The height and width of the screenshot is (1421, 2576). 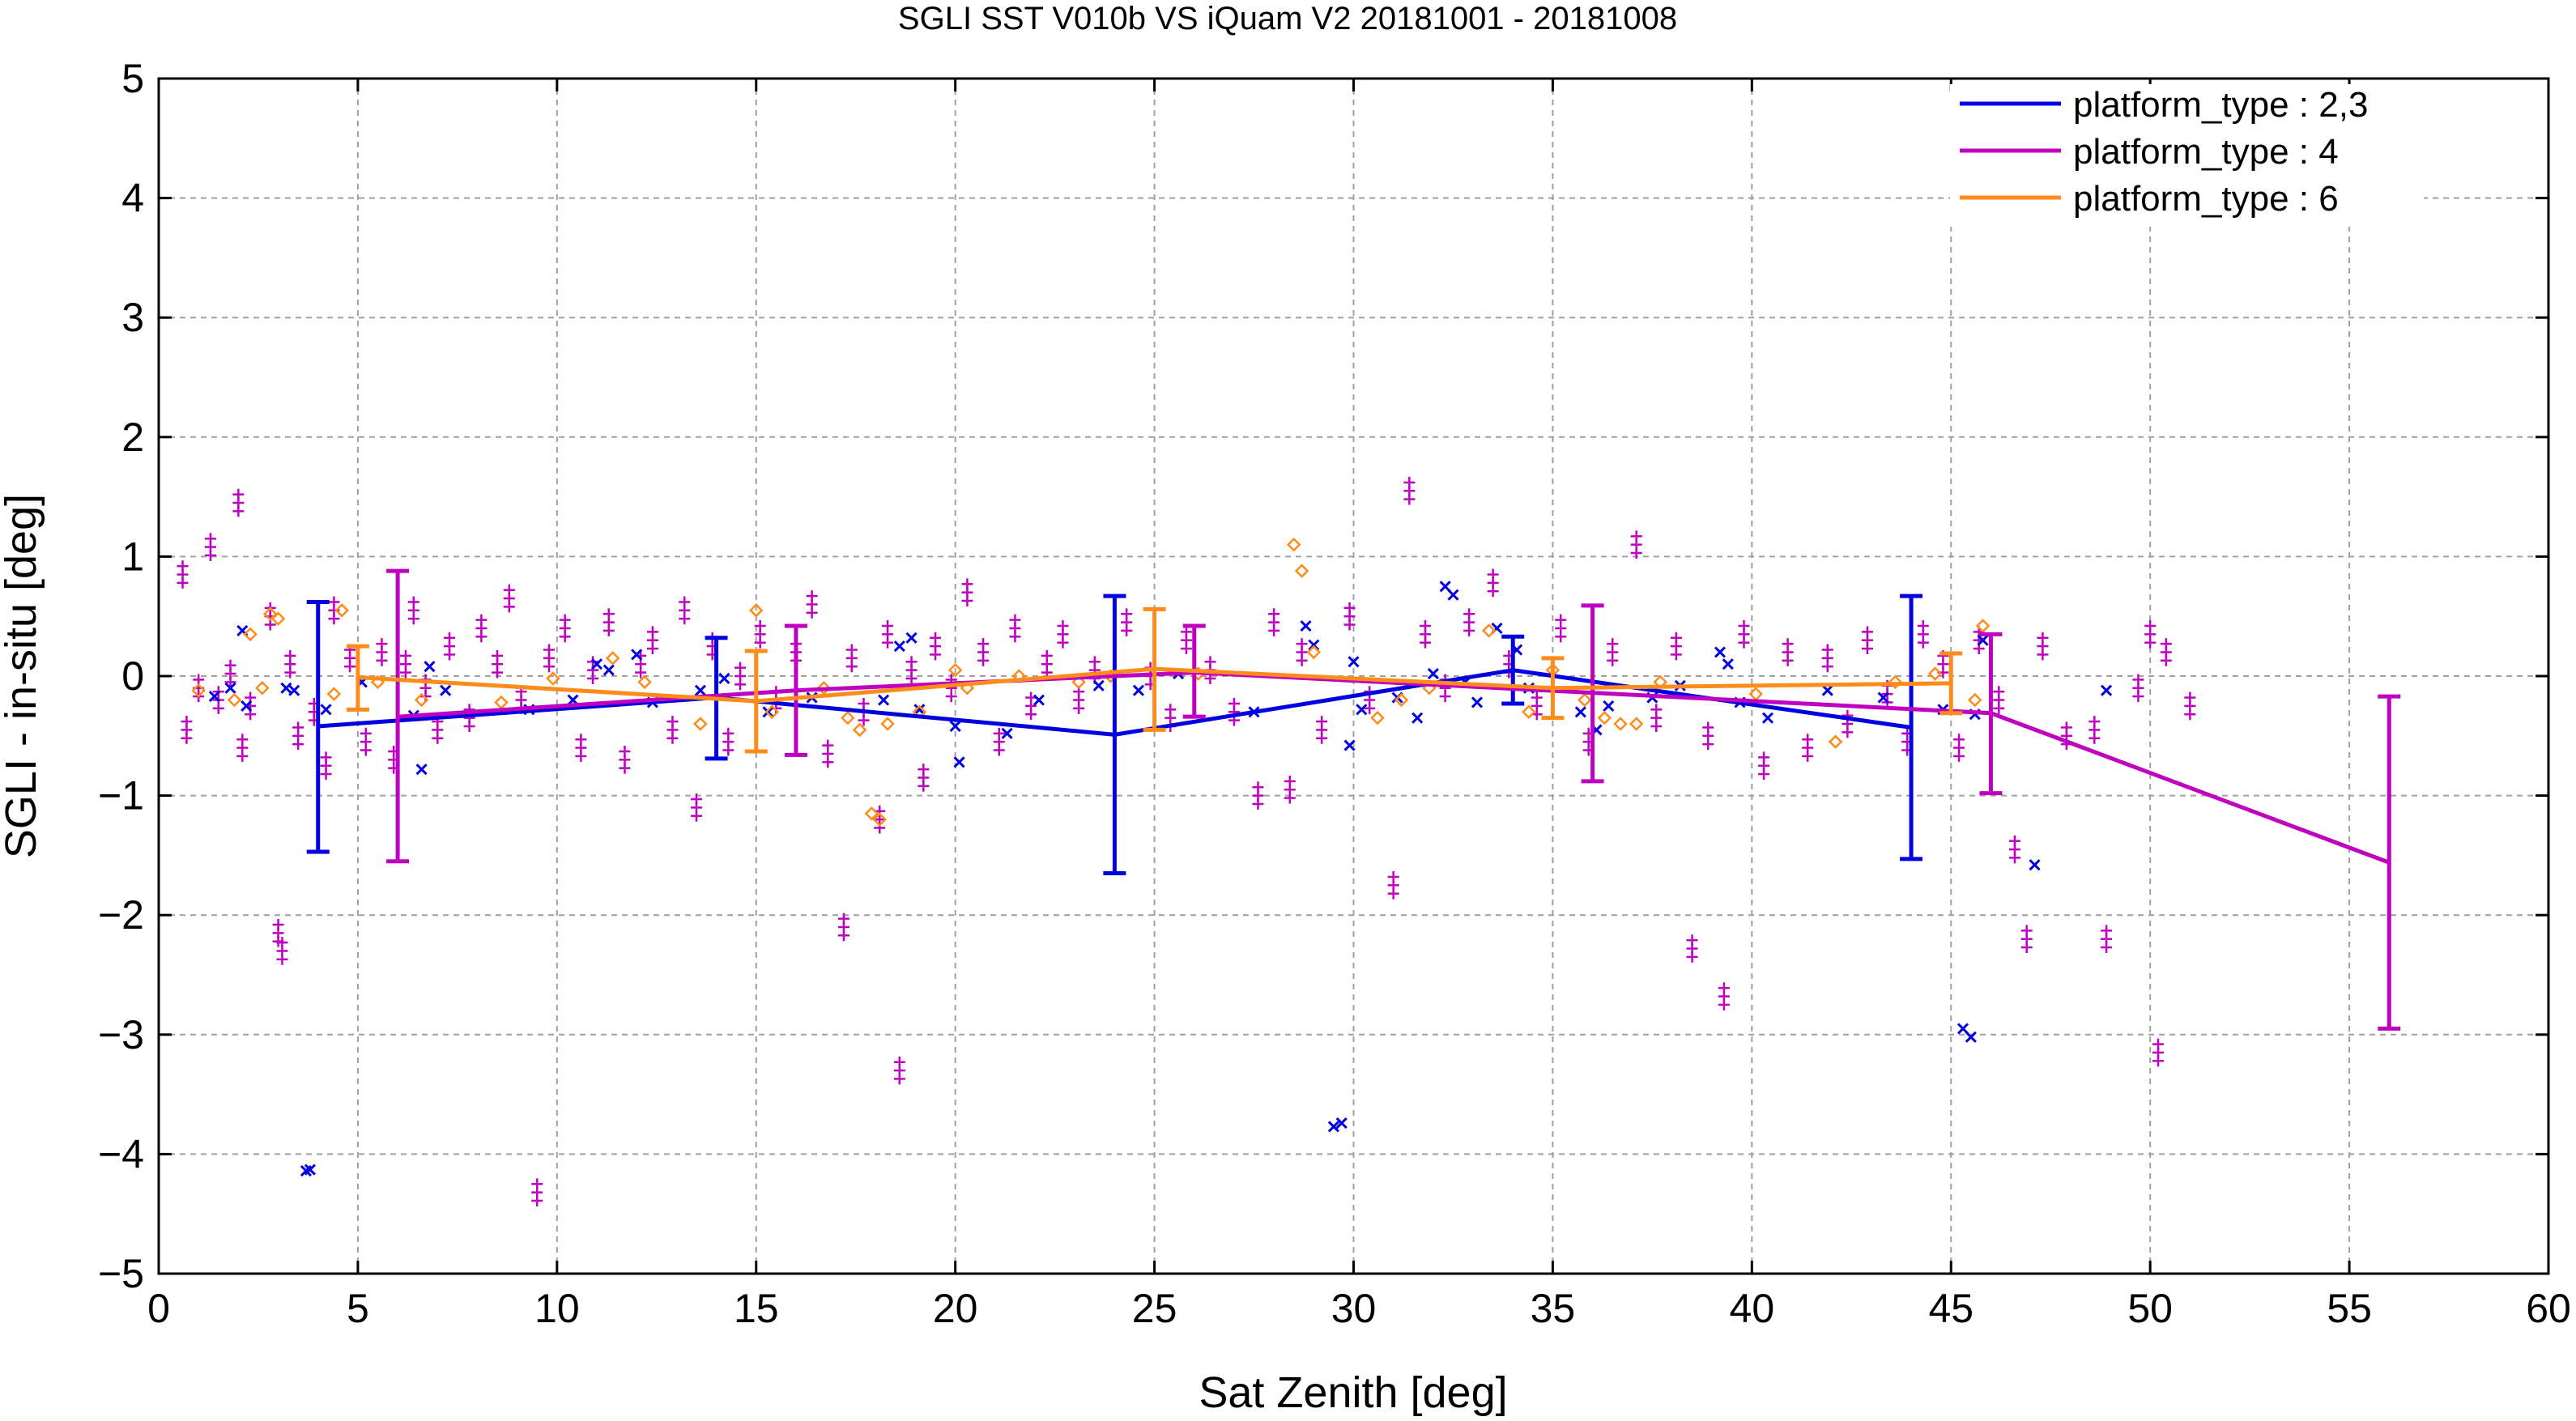 What do you see at coordinates (132, 198) in the screenshot?
I see `y-tick-label: 4` at bounding box center [132, 198].